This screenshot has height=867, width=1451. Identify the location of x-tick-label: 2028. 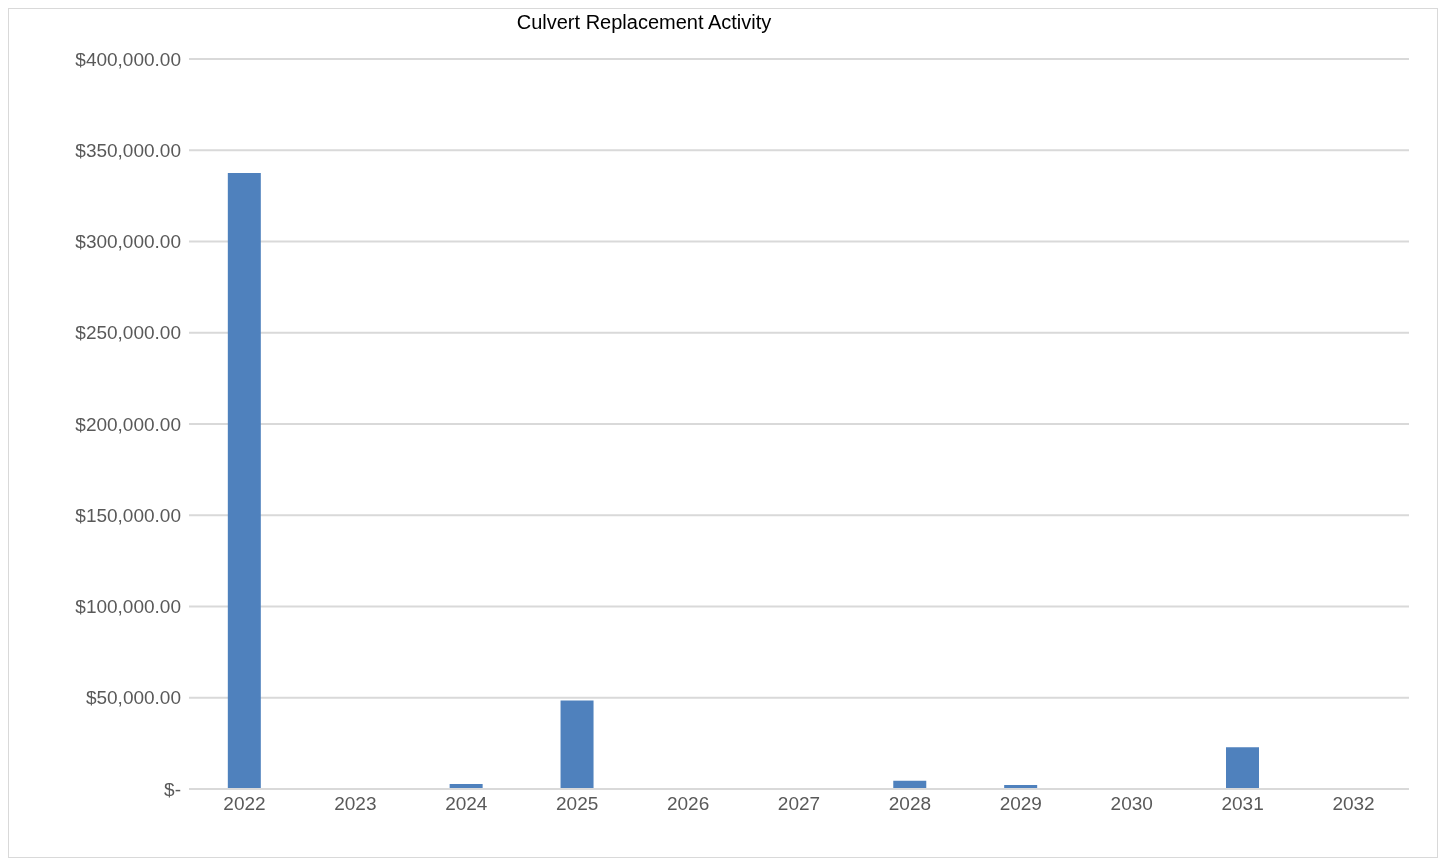
(910, 804).